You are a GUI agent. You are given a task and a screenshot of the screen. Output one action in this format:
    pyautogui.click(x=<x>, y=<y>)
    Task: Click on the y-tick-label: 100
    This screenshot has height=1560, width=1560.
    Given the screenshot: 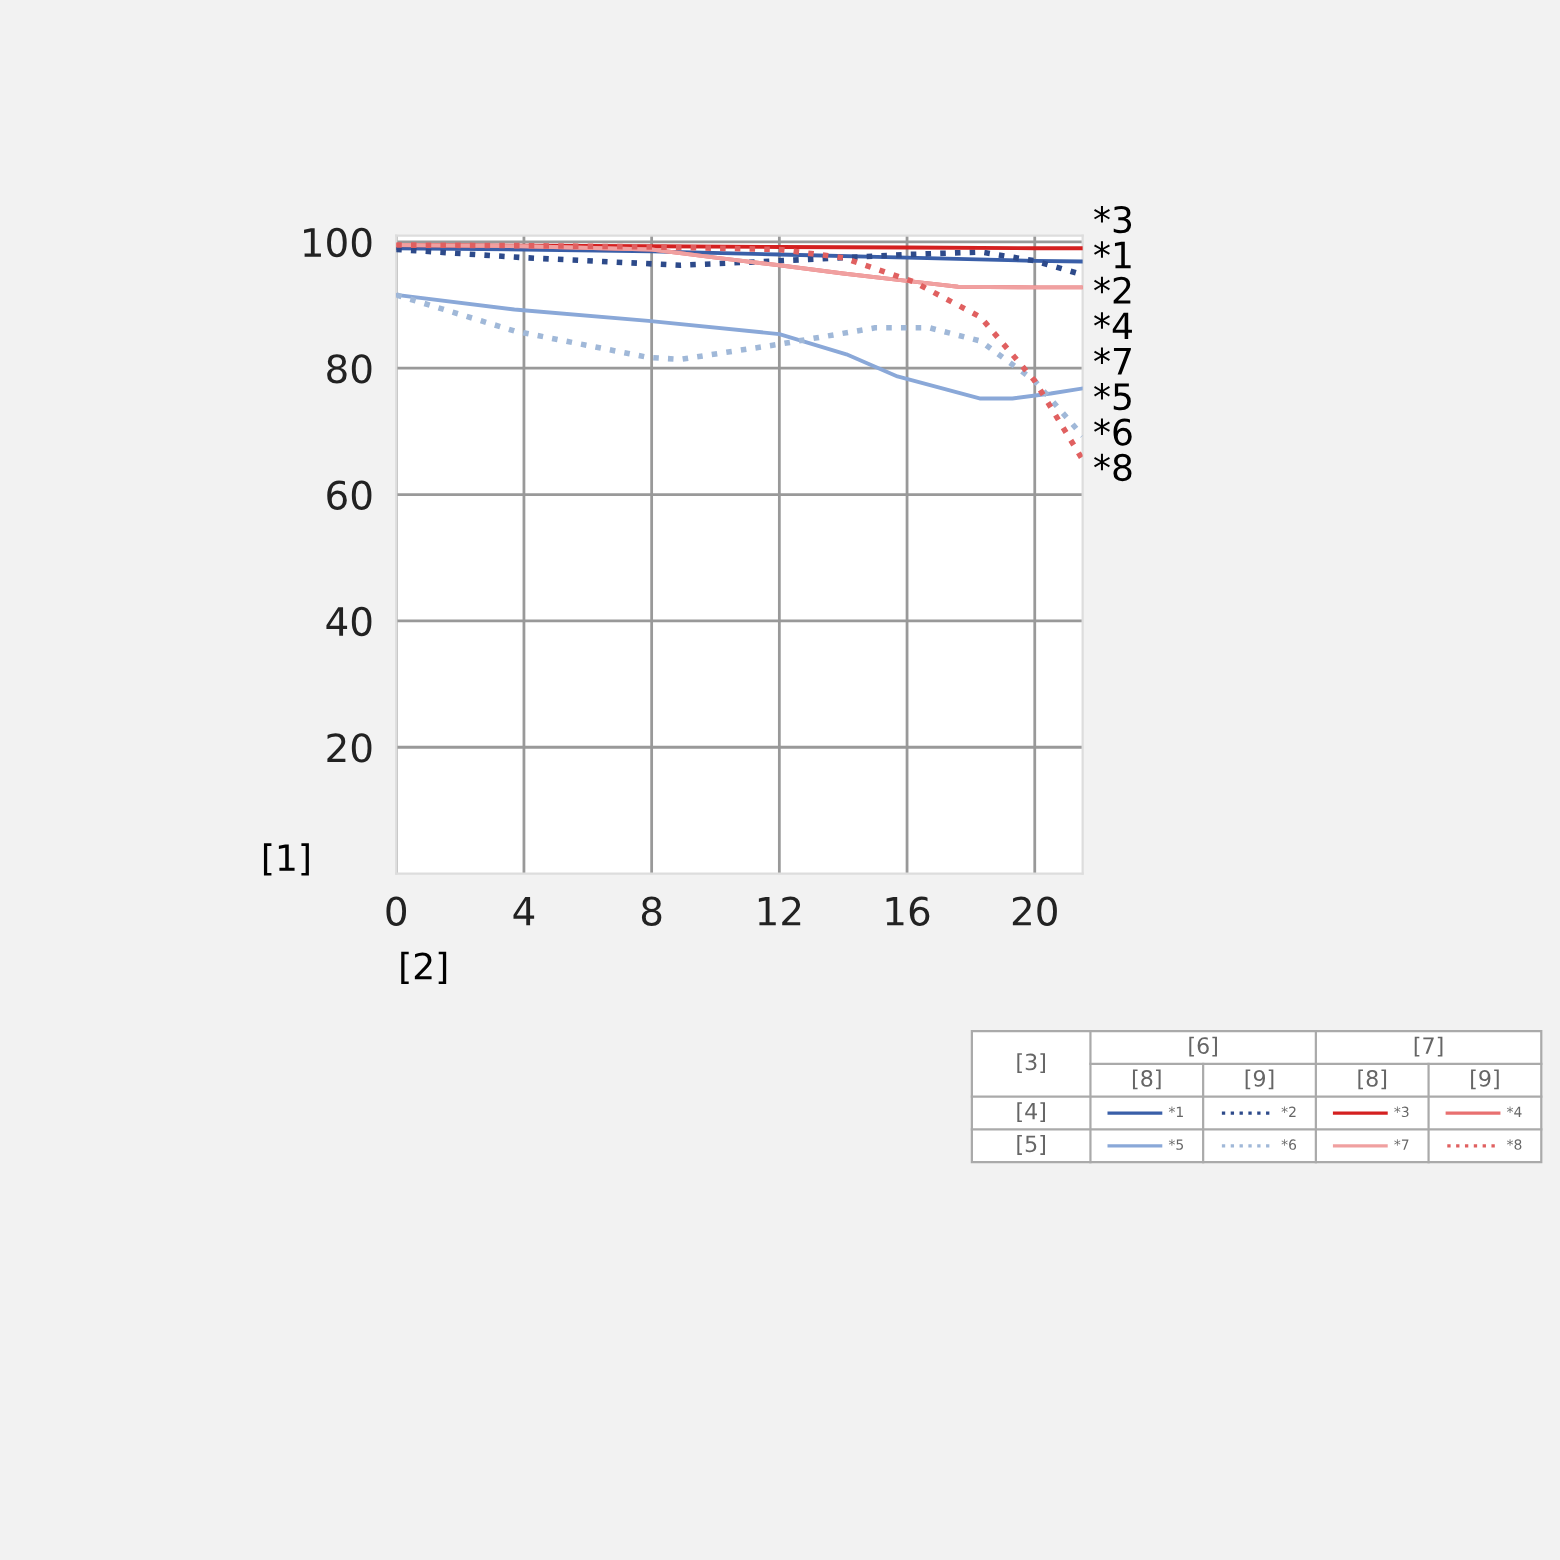 What is the action you would take?
    pyautogui.click(x=338, y=242)
    